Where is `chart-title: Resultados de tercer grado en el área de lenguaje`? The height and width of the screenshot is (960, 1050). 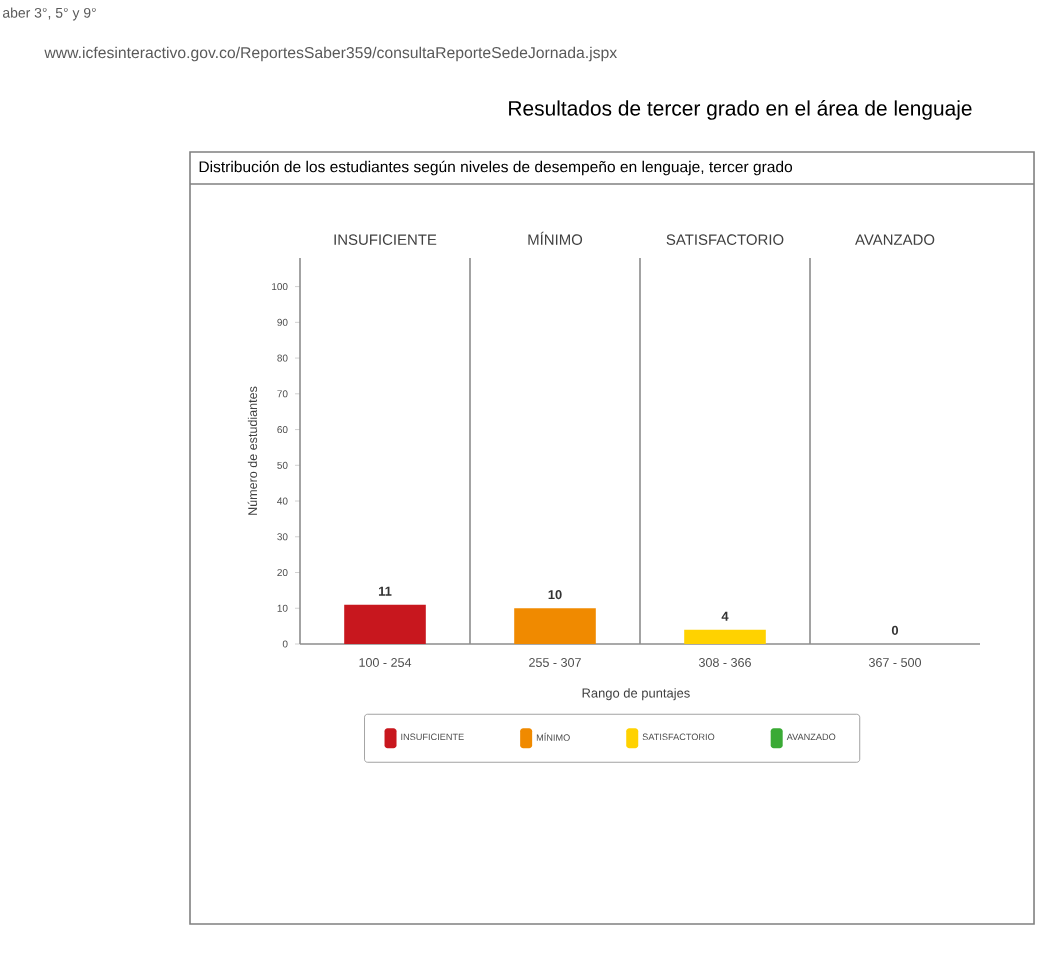
chart-title: Resultados de tercer grado en el área de lenguaje is located at coordinates (740, 110).